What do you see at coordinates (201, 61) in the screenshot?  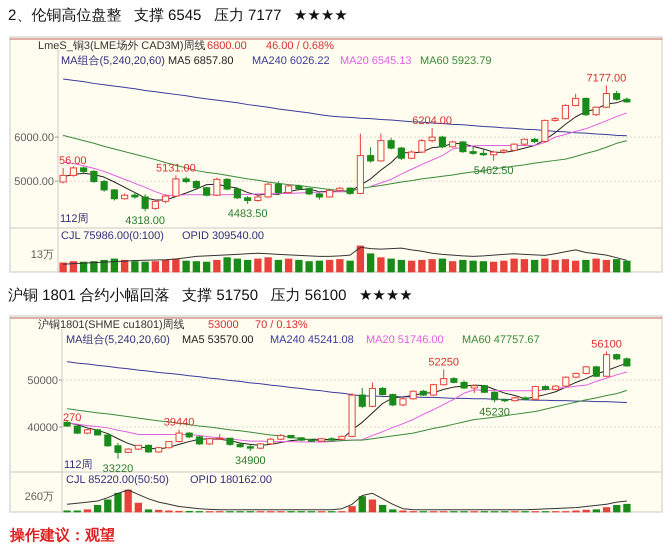 I see `text: MA5 6857.80` at bounding box center [201, 61].